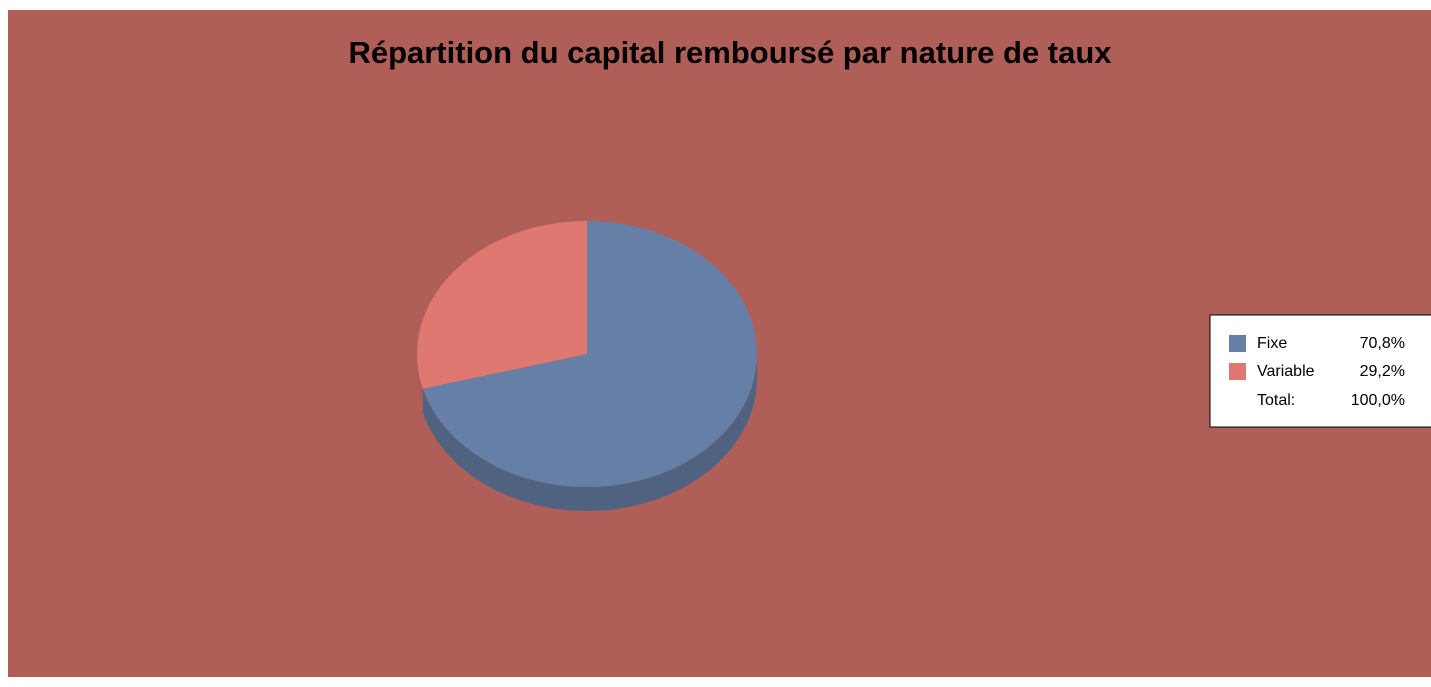 This screenshot has width=1431, height=687. Describe the element at coordinates (1272, 343) in the screenshot. I see `legend-label: Fixe` at that location.